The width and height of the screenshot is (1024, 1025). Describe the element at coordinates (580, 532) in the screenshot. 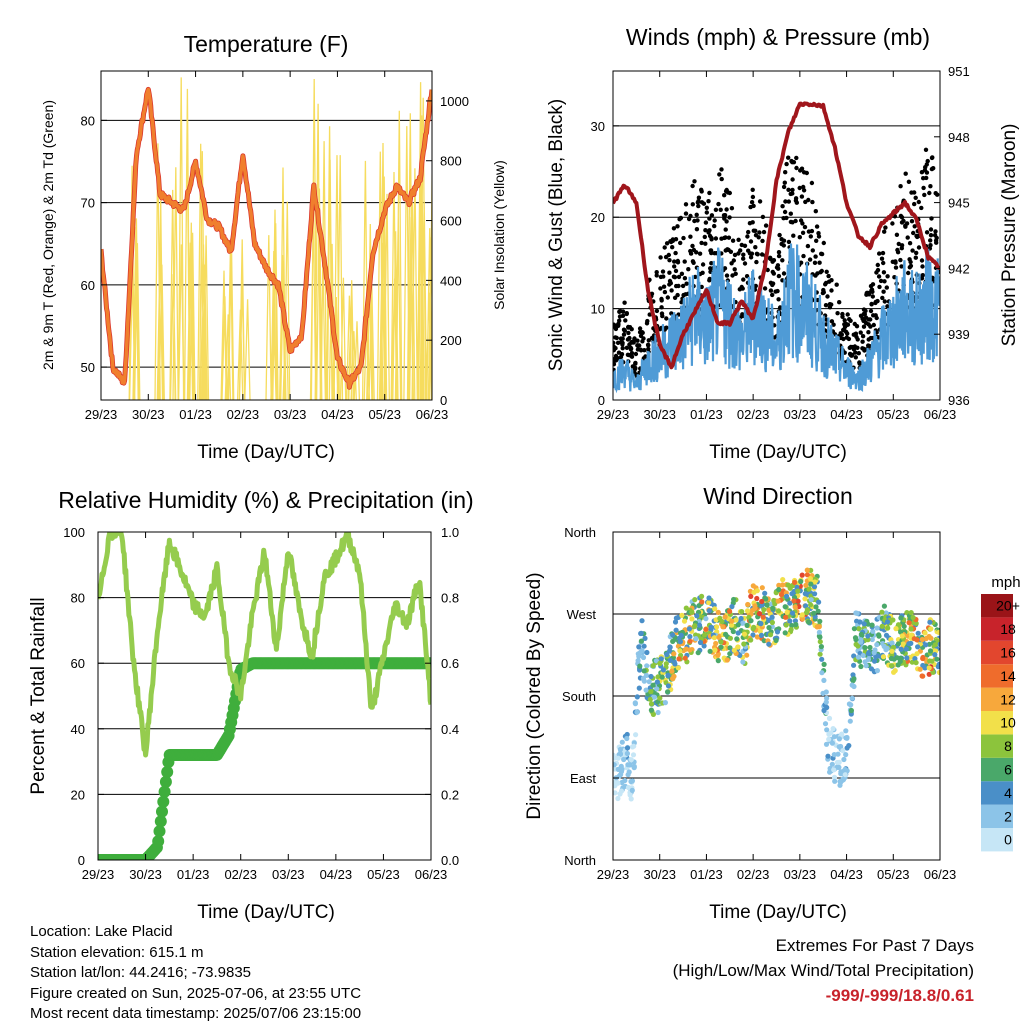

I see `y-tick-label: North` at that location.